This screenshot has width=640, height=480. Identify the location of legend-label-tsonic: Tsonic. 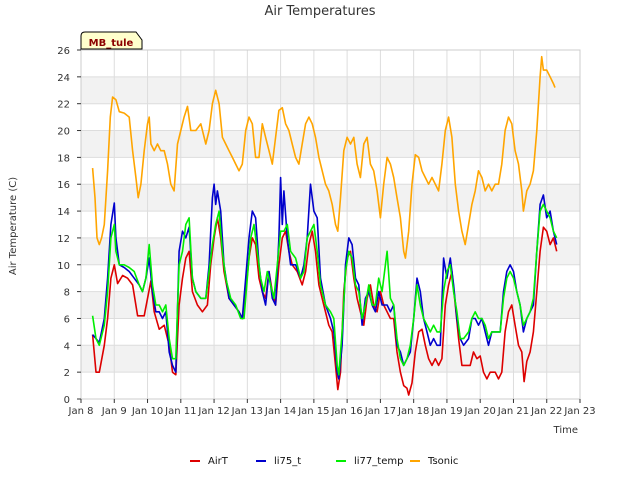
(442, 461).